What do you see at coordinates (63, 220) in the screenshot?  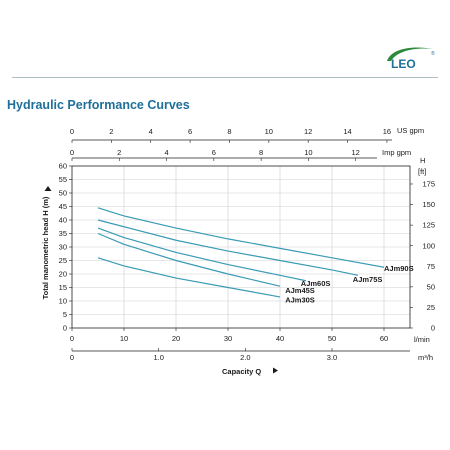 I see `left-tick-label: 40` at bounding box center [63, 220].